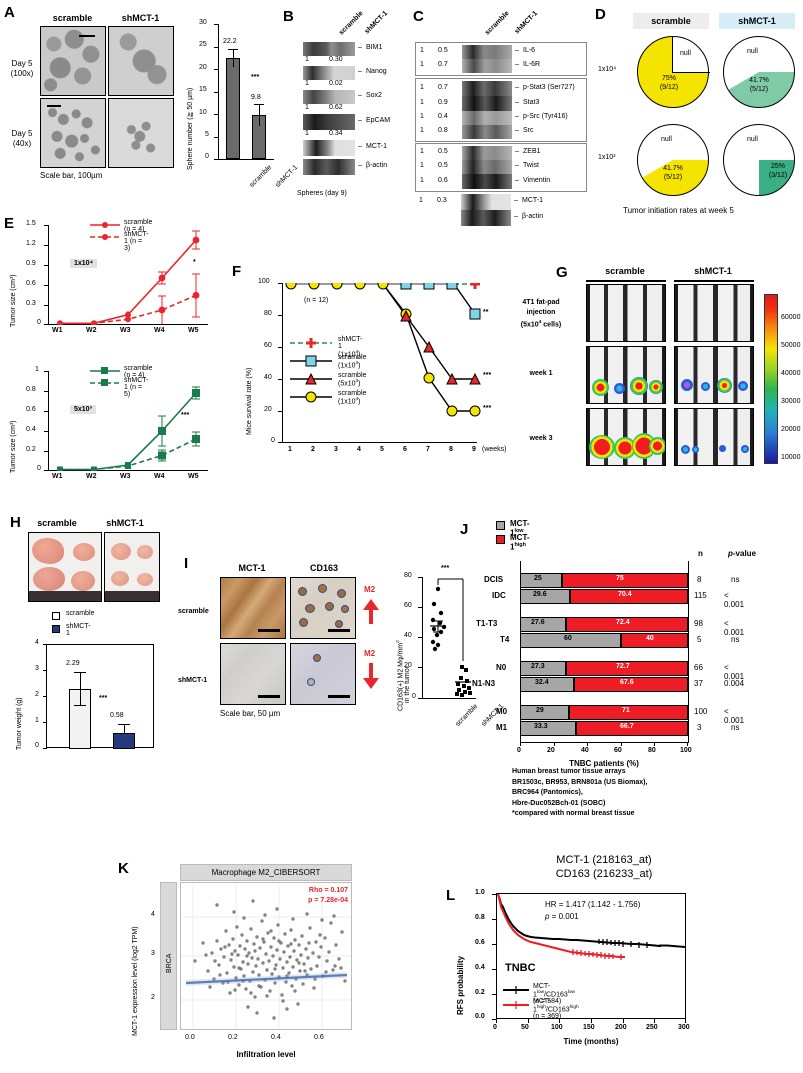 Image resolution: width=803 pixels, height=1073 pixels. I want to click on panel-d-pie-value-2: 41.7% (5/12), so click(759, 85).